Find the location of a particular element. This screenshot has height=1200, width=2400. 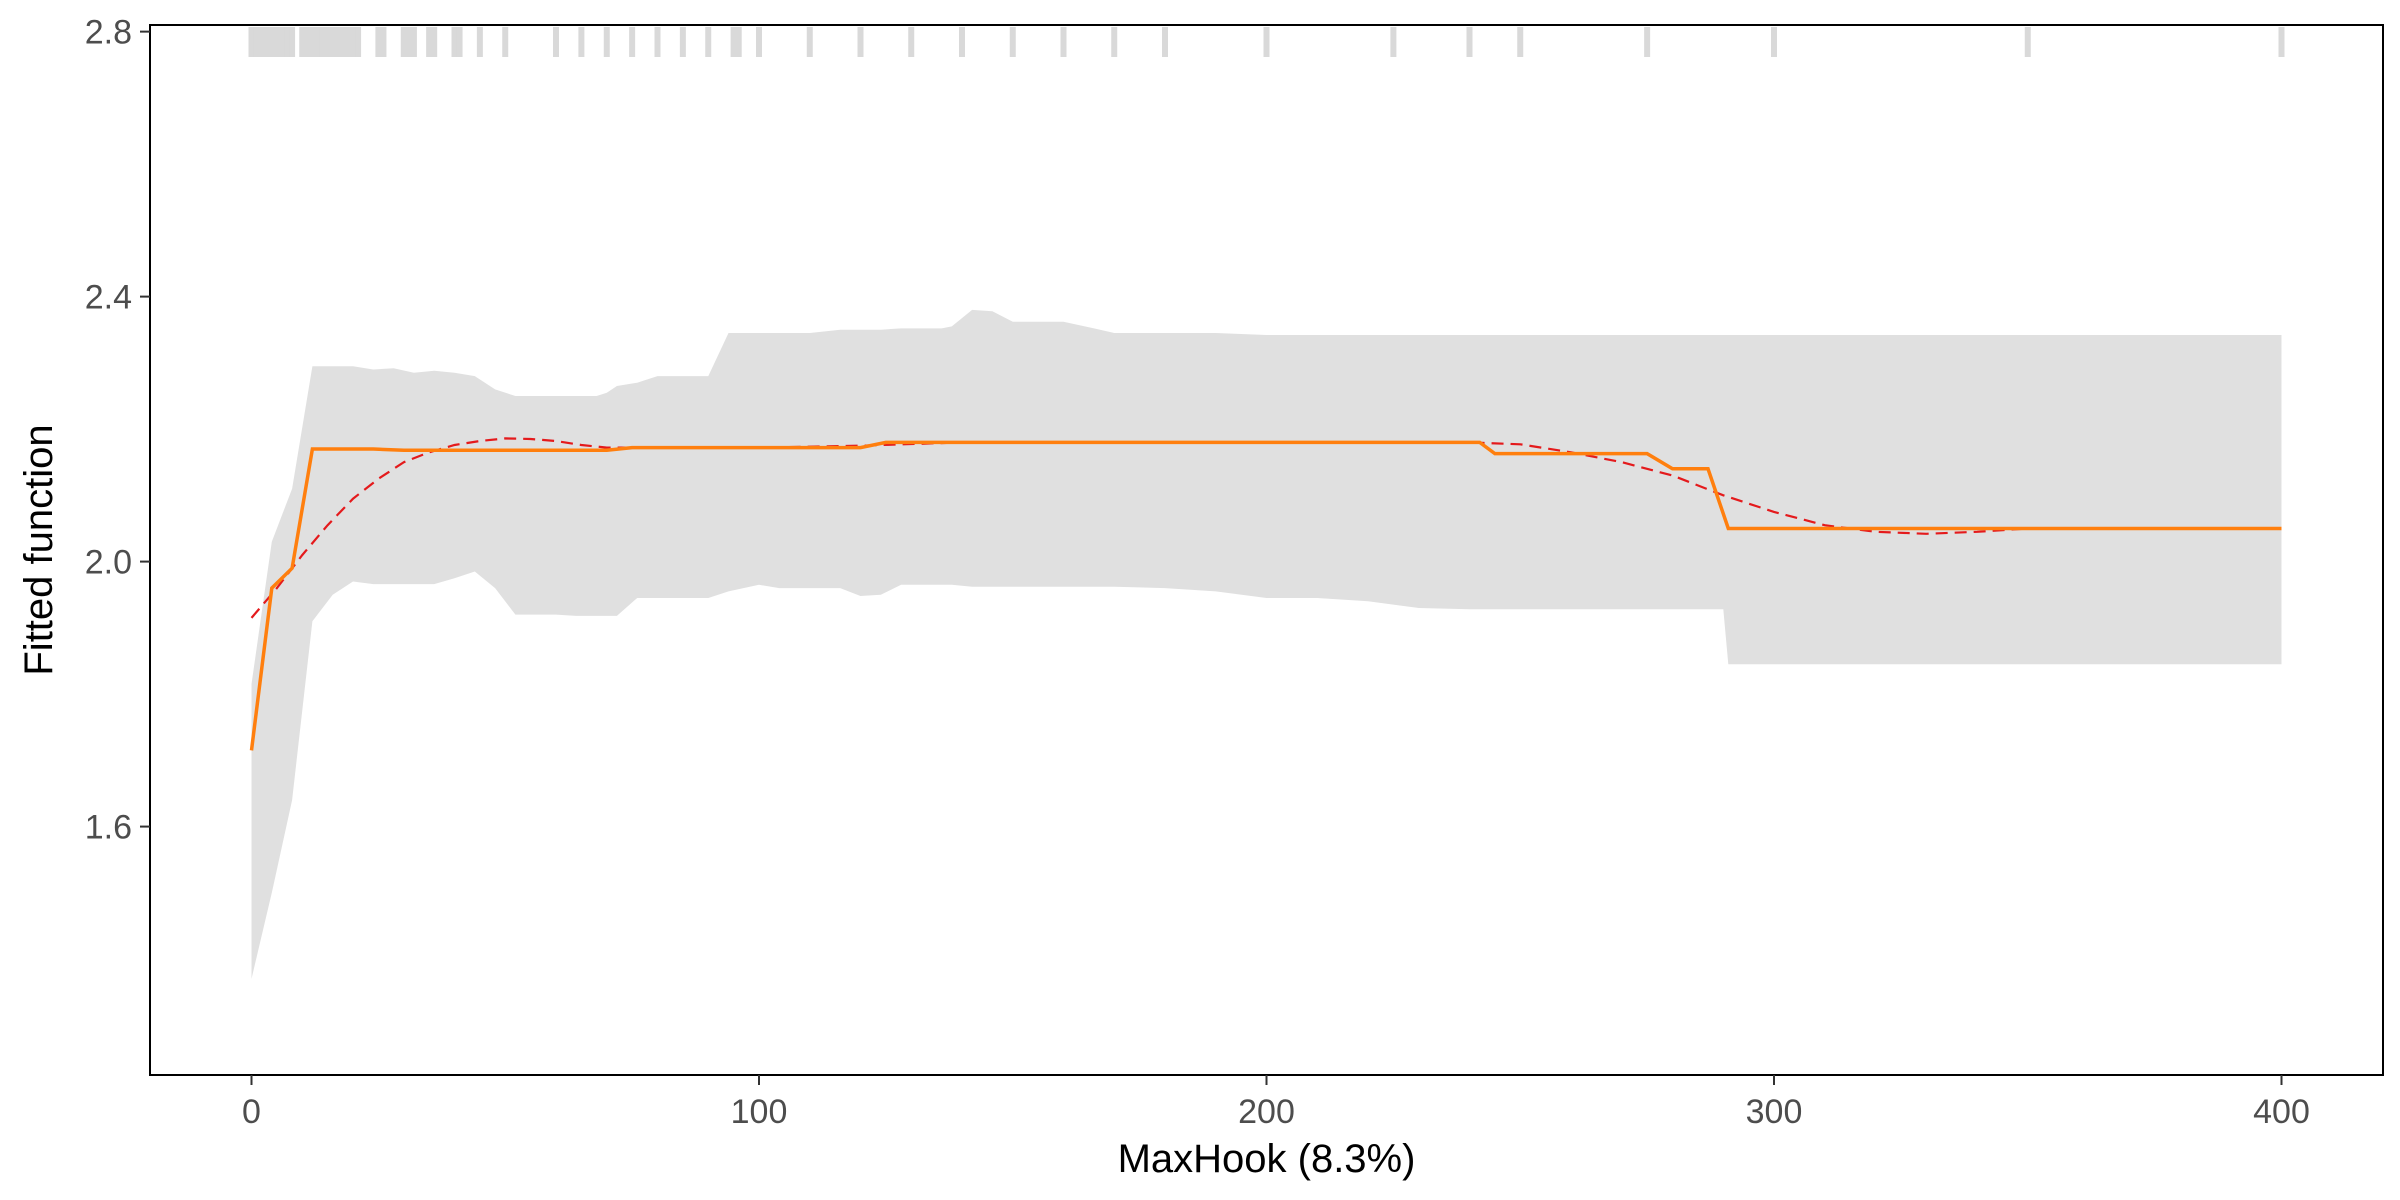

y-axis-title: Fitted function is located at coordinates (39, 549).